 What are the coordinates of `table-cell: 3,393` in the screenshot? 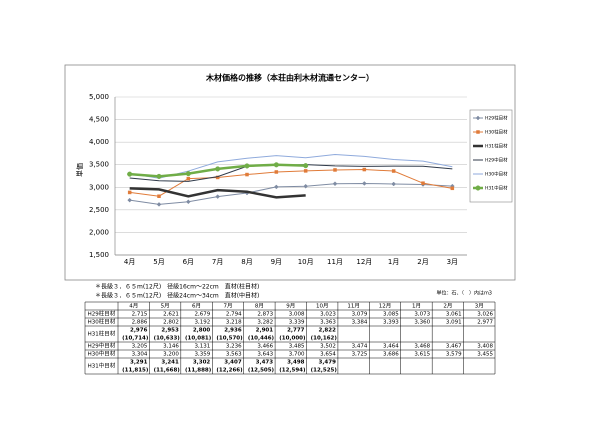 It's located at (391, 323).